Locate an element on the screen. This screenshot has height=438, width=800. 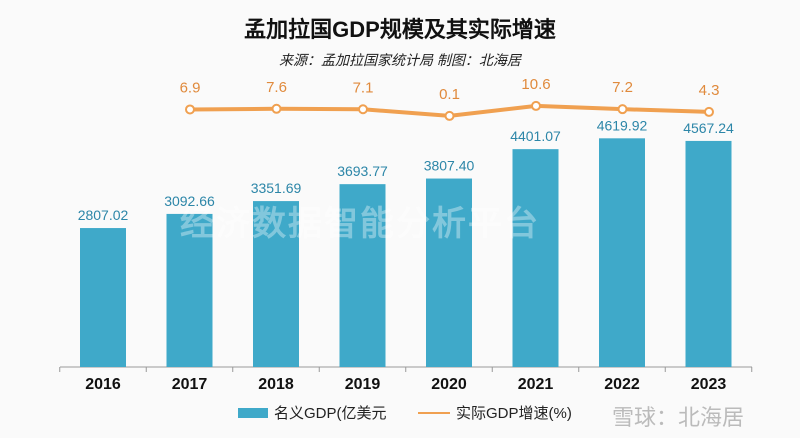
growth-point-2018 is located at coordinates (276, 108).